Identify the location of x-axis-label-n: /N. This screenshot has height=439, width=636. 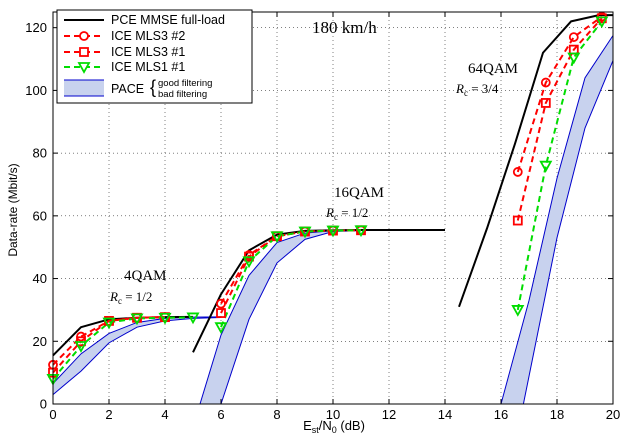
(325, 425).